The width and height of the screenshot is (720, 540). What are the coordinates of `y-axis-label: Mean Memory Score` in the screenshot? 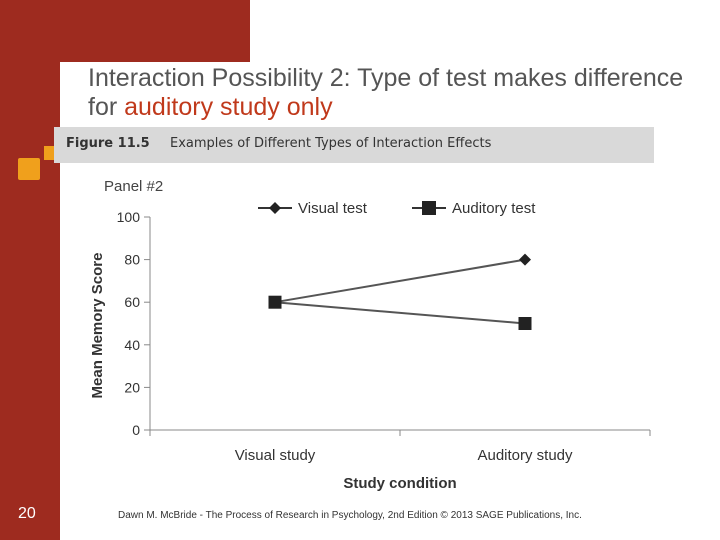 It's located at (97, 326).